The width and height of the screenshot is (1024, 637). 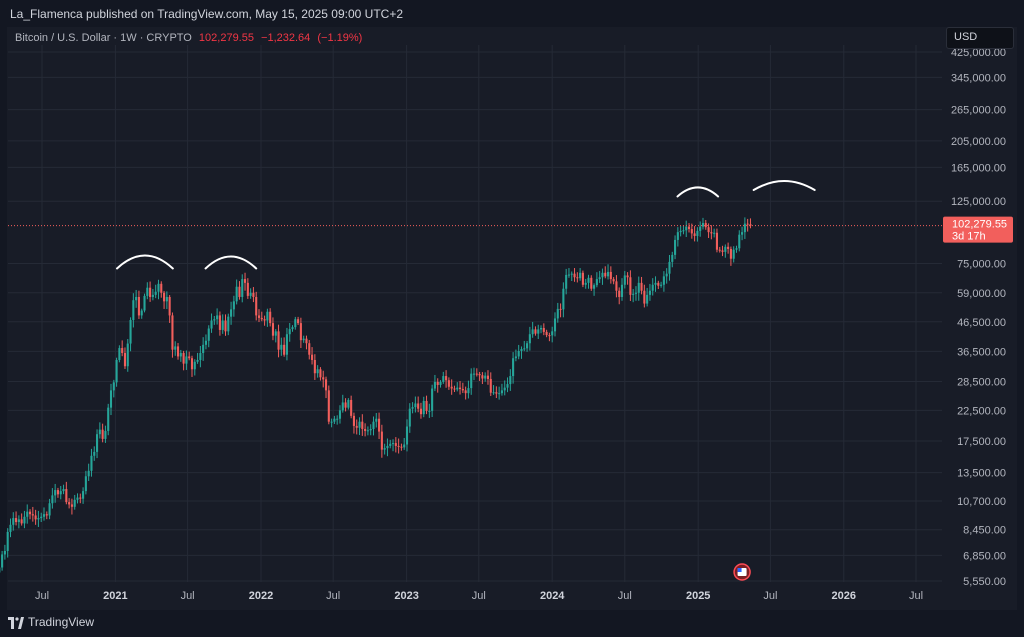 I want to click on price-tag-price: 102,279.55, so click(x=979, y=225).